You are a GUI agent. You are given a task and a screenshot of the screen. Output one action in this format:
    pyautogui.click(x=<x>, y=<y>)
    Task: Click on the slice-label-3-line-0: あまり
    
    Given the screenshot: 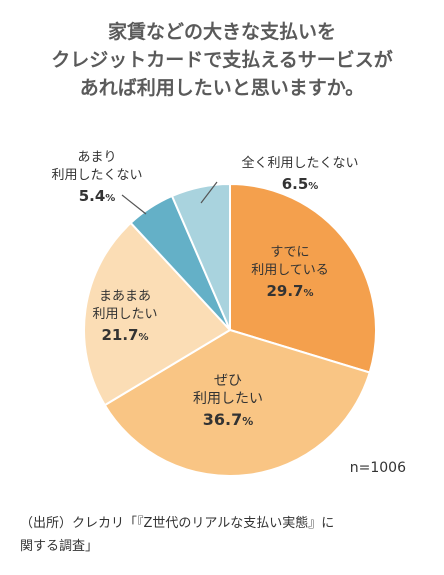 What is the action you would take?
    pyautogui.click(x=96, y=157)
    